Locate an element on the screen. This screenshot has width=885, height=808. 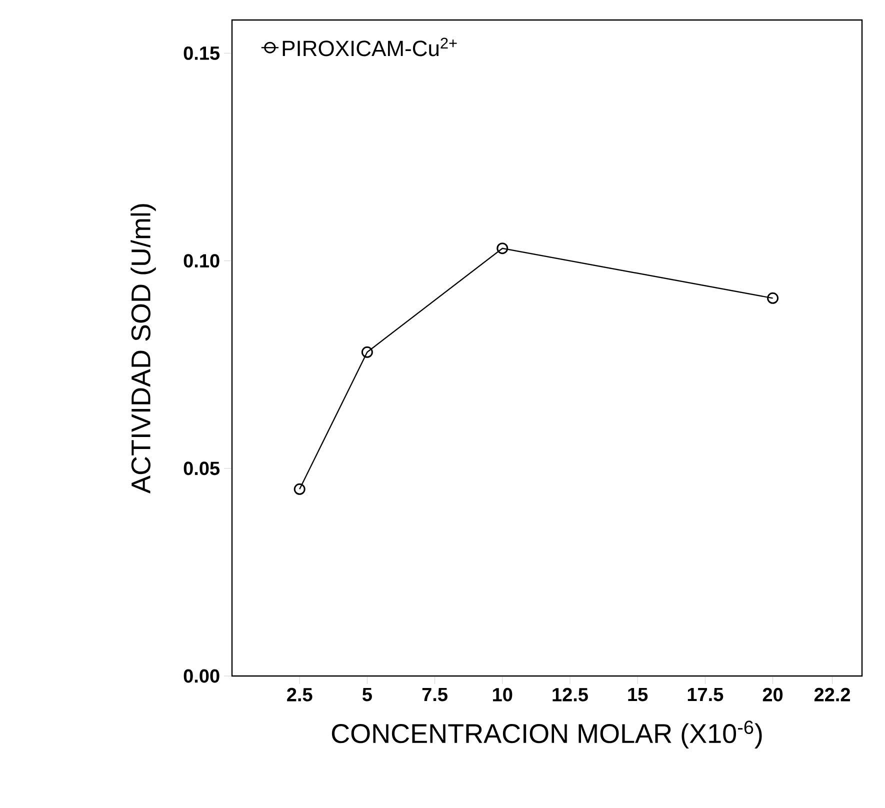
x-tick-label: 22.2 is located at coordinates (832, 695).